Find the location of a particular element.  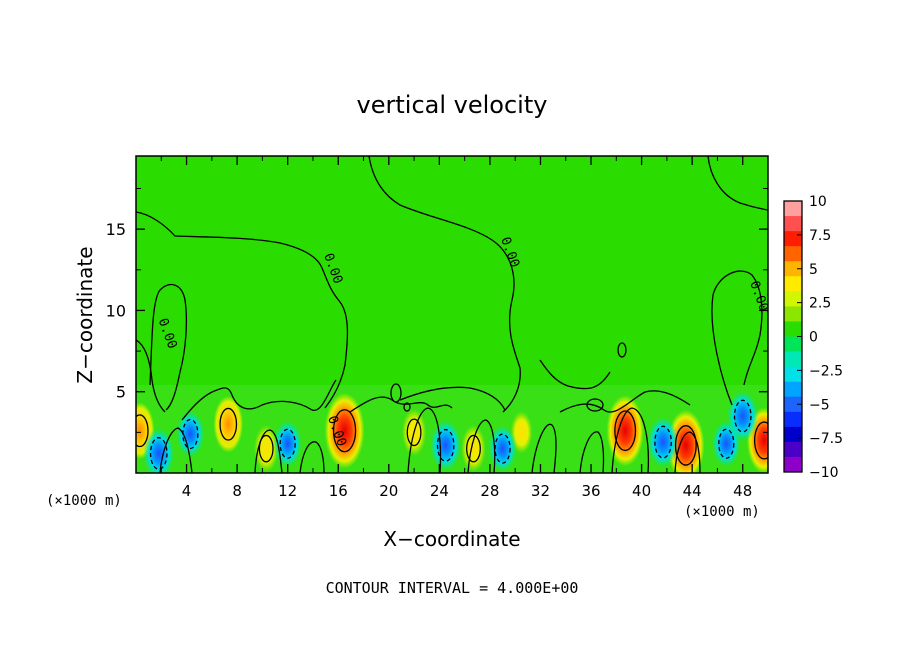

colorbar-label: −2.5 is located at coordinates (826, 371).